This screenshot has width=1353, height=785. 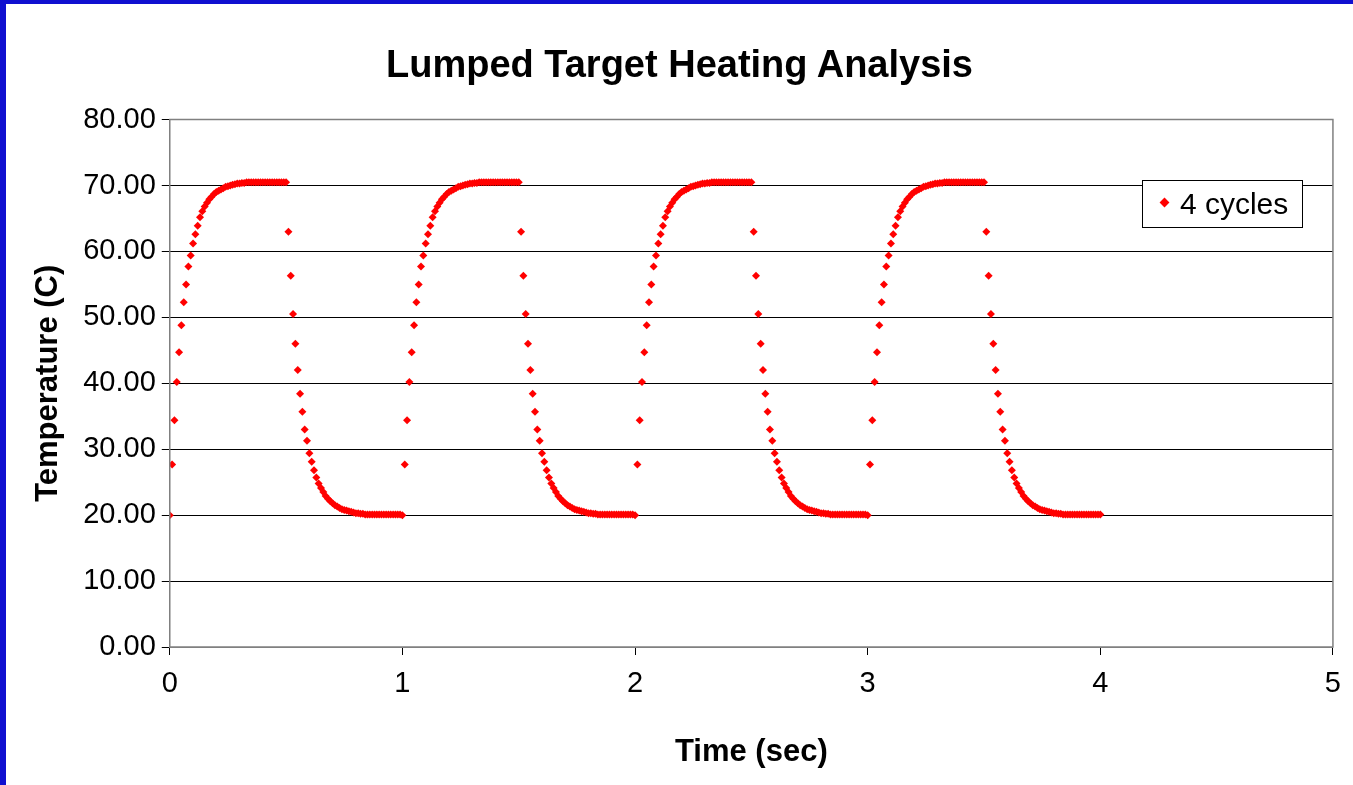 What do you see at coordinates (119, 183) in the screenshot?
I see `y-tick-label: 70.00` at bounding box center [119, 183].